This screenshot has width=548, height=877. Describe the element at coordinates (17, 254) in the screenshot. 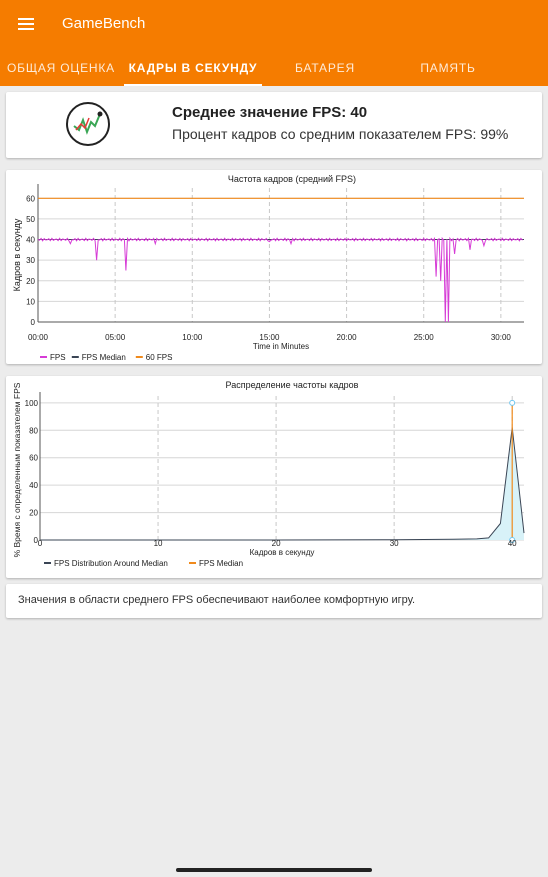

I see `chart1-ylabel: Кадров в секунду` at that location.